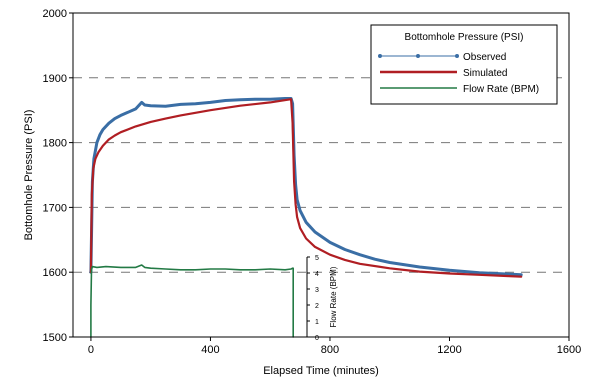 This screenshot has width=592, height=379. I want to click on legend-box, so click(464, 64).